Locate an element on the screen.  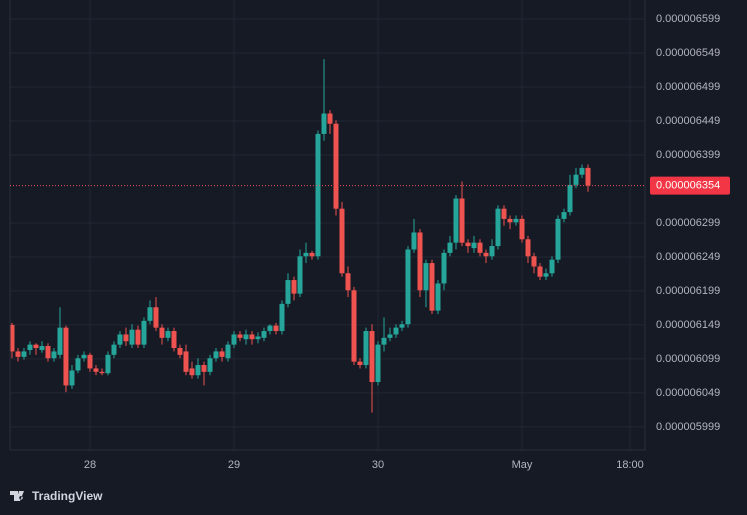
y-tick-label: 0.000005999 is located at coordinates (688, 427).